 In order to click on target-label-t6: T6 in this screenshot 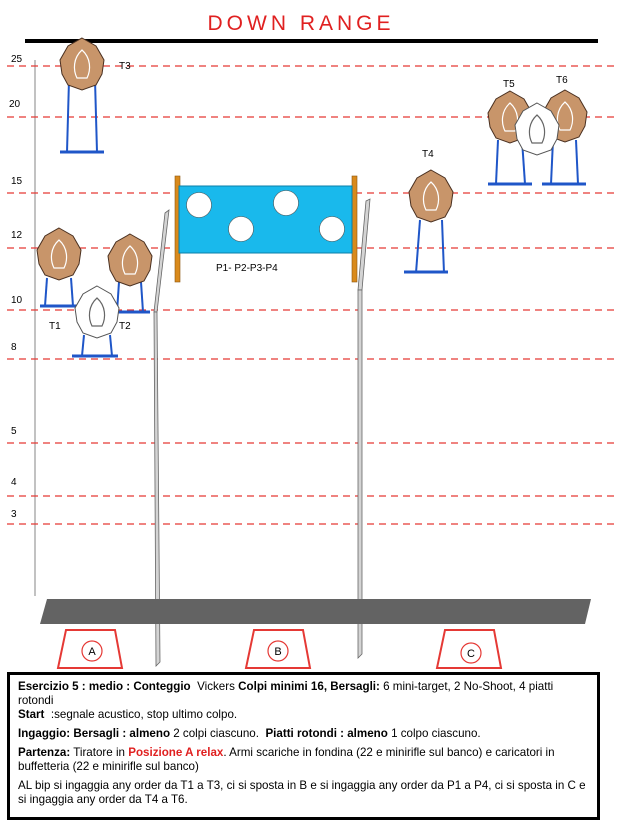, I will do `click(562, 80)`.